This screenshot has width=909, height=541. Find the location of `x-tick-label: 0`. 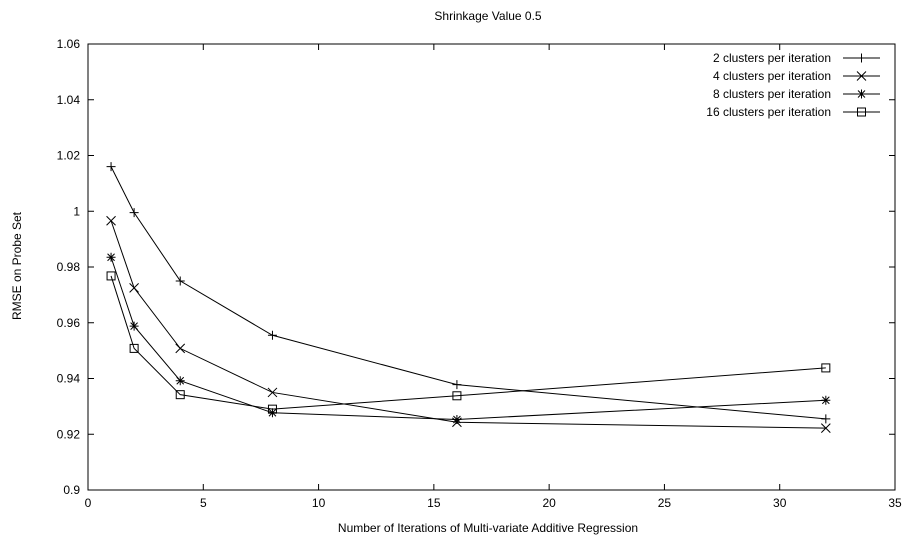

x-tick-label: 0 is located at coordinates (88, 503).